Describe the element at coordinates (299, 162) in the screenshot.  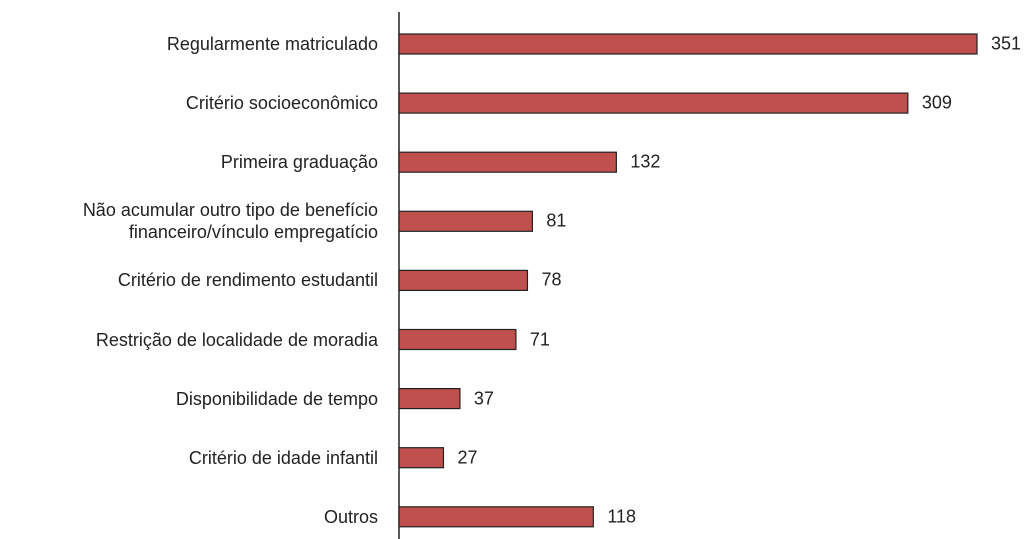
I see `category-label: Primeira graduação` at that location.